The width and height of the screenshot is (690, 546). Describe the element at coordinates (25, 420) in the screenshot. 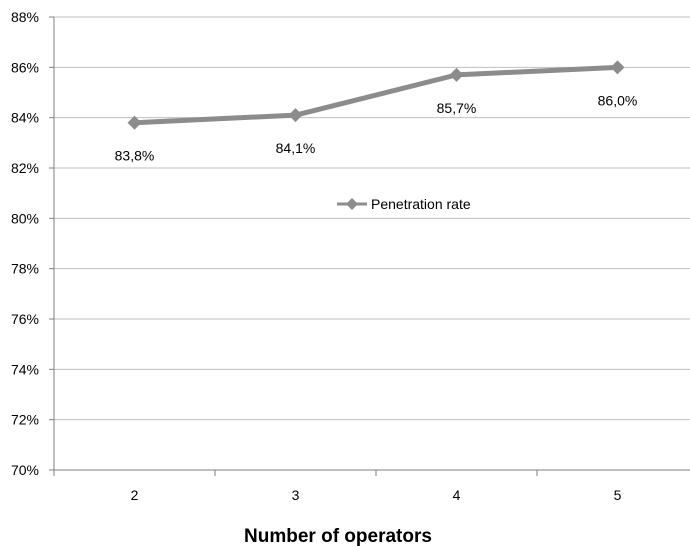

I see `y-tick-label: 72%` at that location.